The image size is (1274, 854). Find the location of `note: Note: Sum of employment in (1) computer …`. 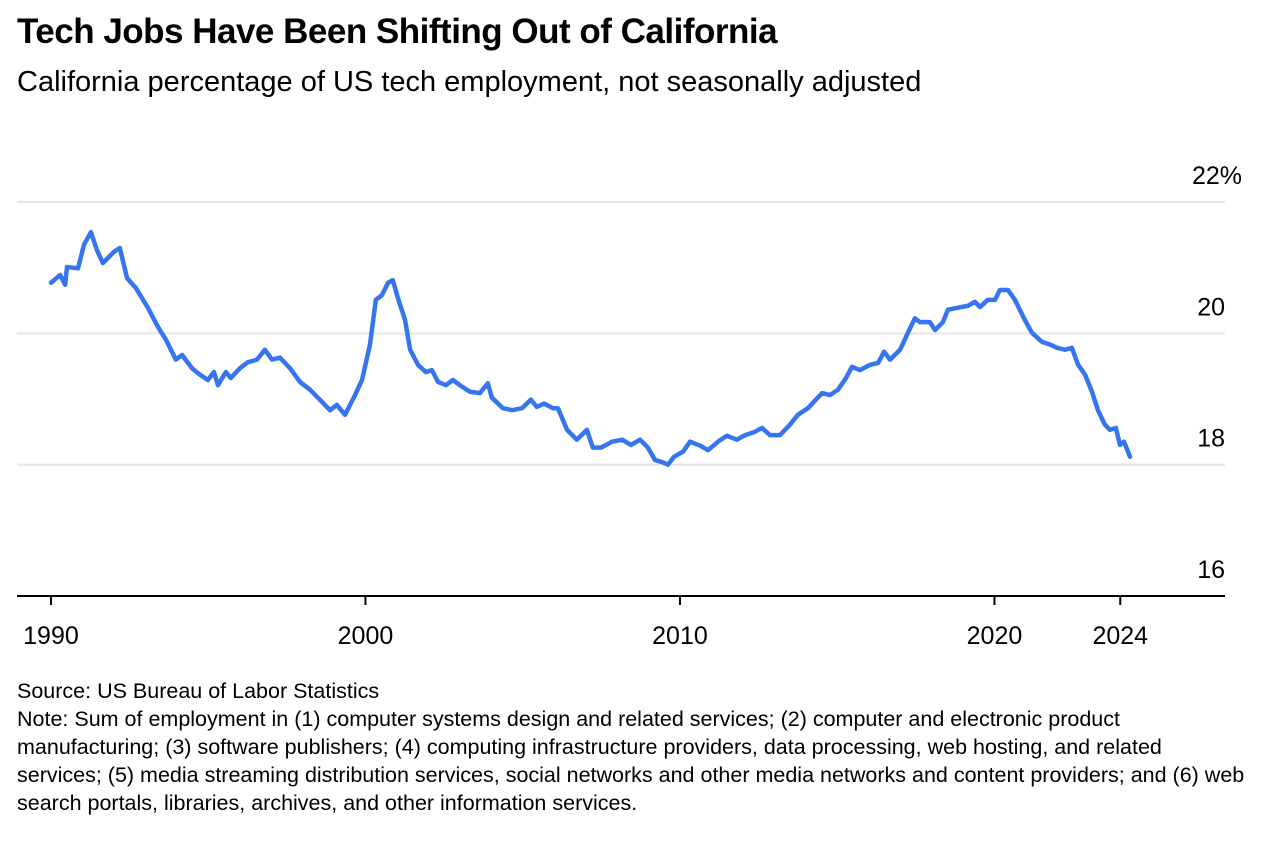

note: Note: Sum of employment in (1) computer … is located at coordinates (631, 761).